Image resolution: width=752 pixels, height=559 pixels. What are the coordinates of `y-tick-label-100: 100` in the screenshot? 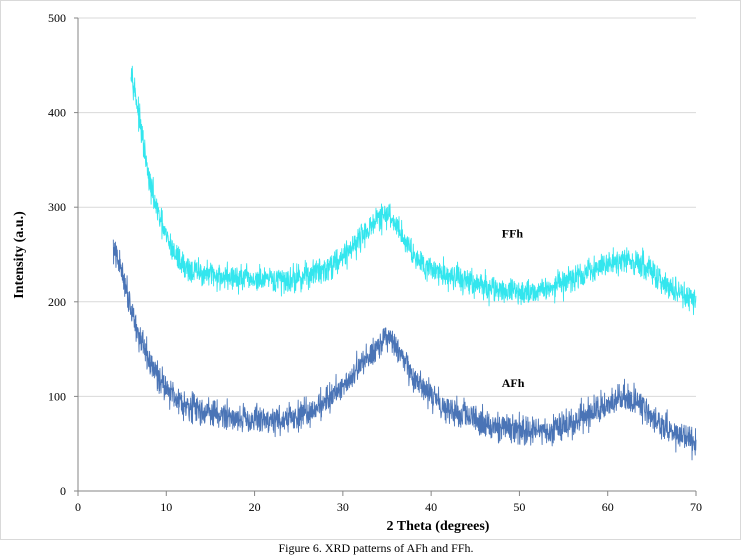 It's located at (57, 396).